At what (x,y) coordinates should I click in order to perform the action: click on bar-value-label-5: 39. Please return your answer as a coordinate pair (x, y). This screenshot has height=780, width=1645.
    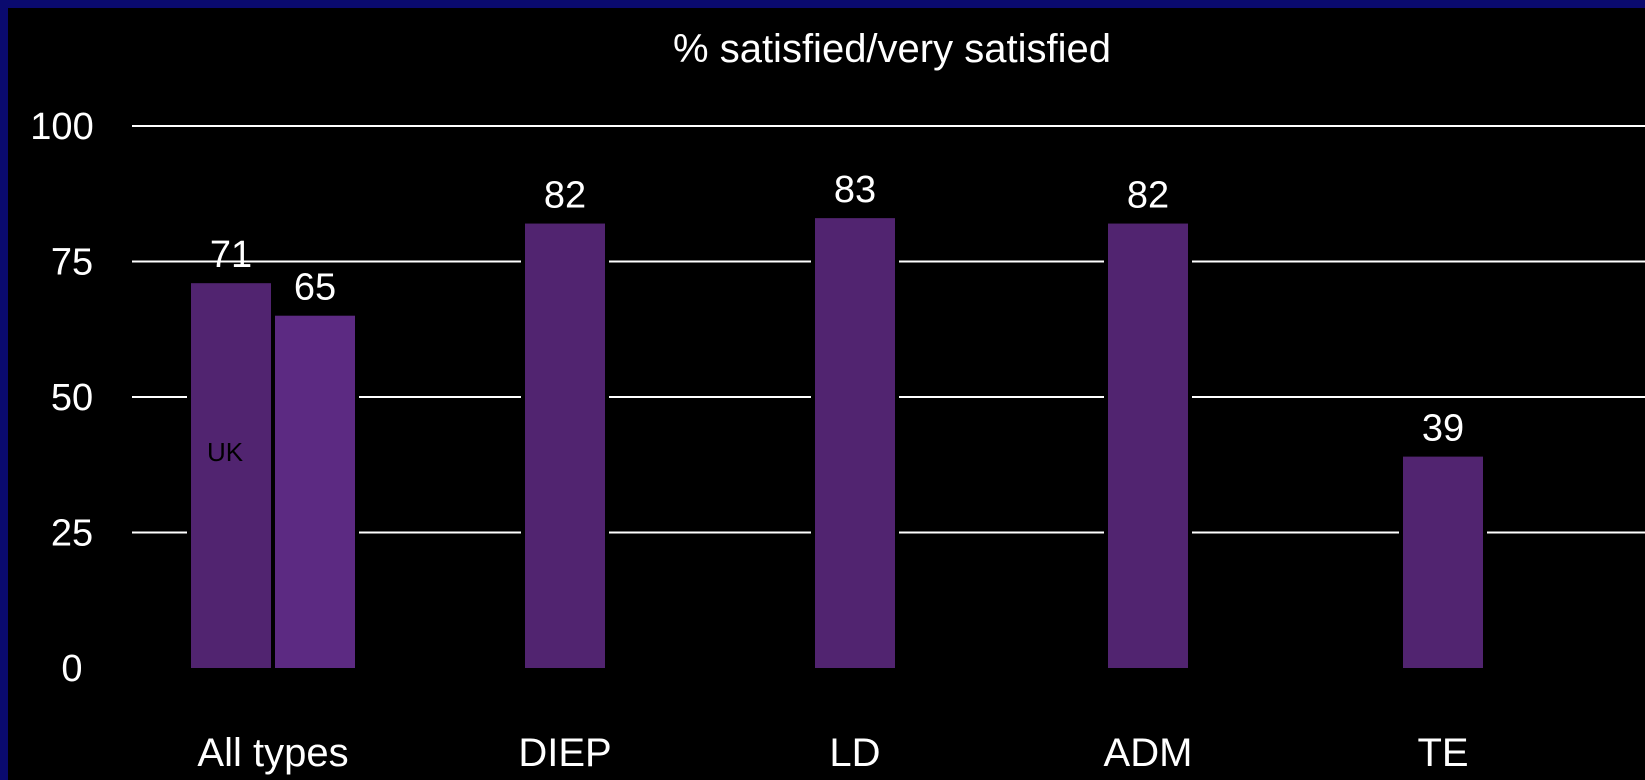
    Looking at the image, I should click on (1443, 429).